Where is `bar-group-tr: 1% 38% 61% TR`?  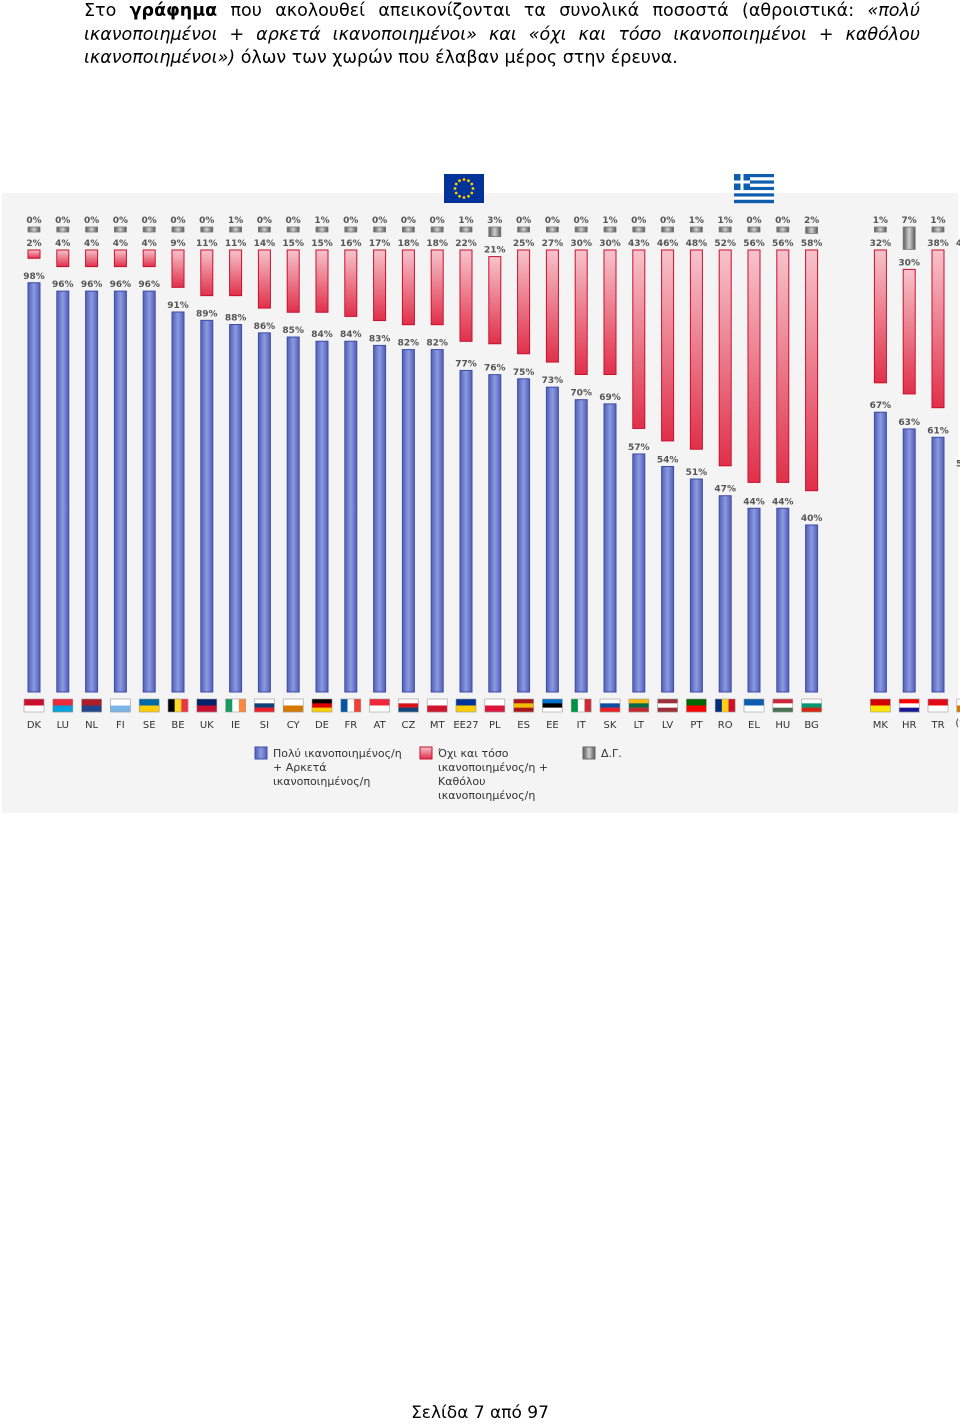 bar-group-tr: 1% 38% 61% TR is located at coordinates (938, 473).